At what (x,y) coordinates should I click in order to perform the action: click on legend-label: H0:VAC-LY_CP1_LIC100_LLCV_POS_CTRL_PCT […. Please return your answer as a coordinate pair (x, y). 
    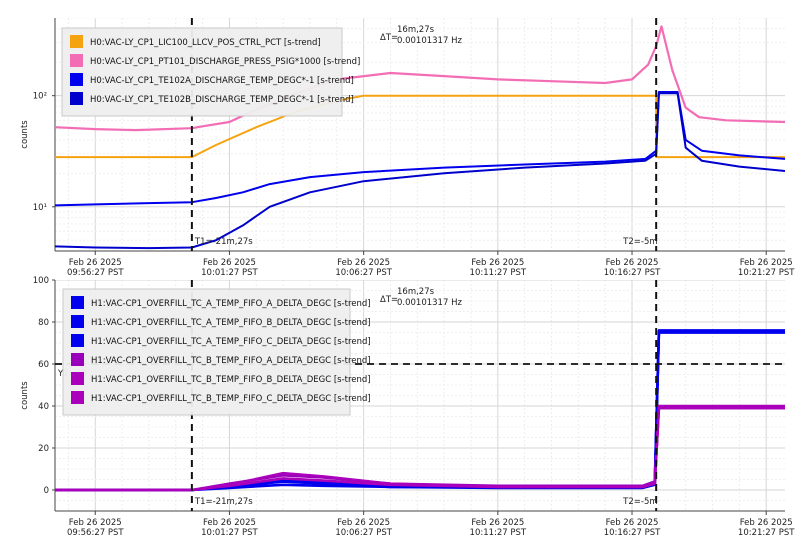
    Looking at the image, I should click on (205, 43).